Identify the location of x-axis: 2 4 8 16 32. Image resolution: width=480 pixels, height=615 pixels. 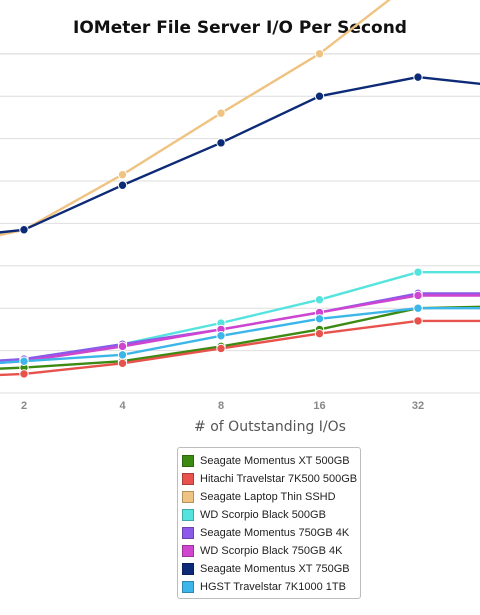
(222, 406).